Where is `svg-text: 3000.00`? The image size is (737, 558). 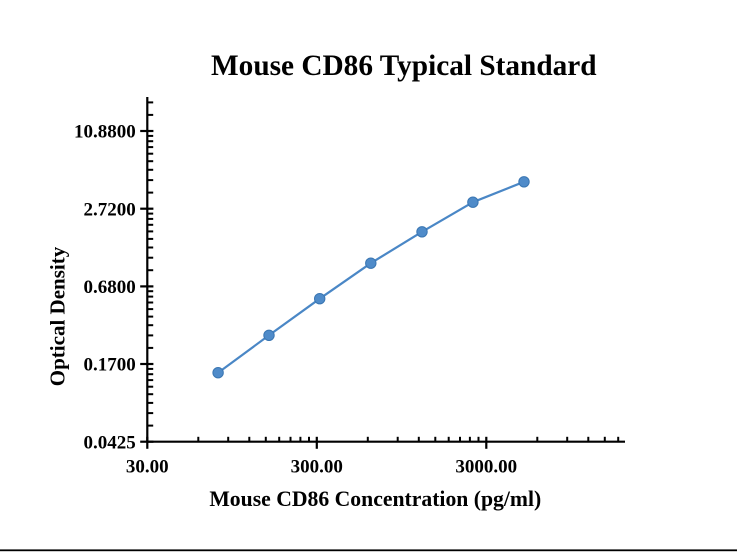
svg-text: 3000.00 is located at coordinates (486, 466).